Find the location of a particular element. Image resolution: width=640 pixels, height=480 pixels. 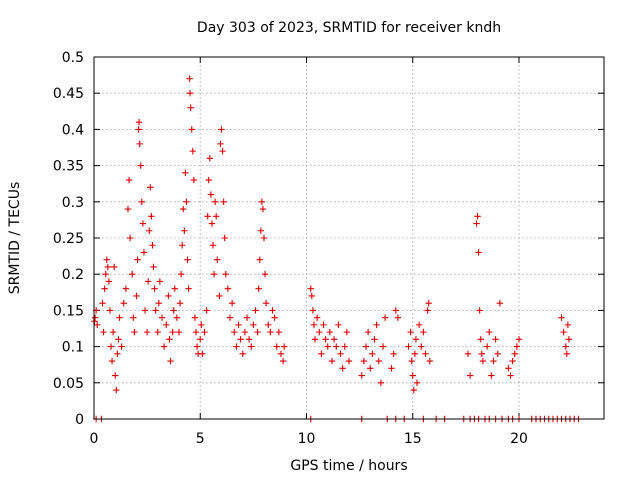

y-tick-label: 0.15 is located at coordinates (68, 311).